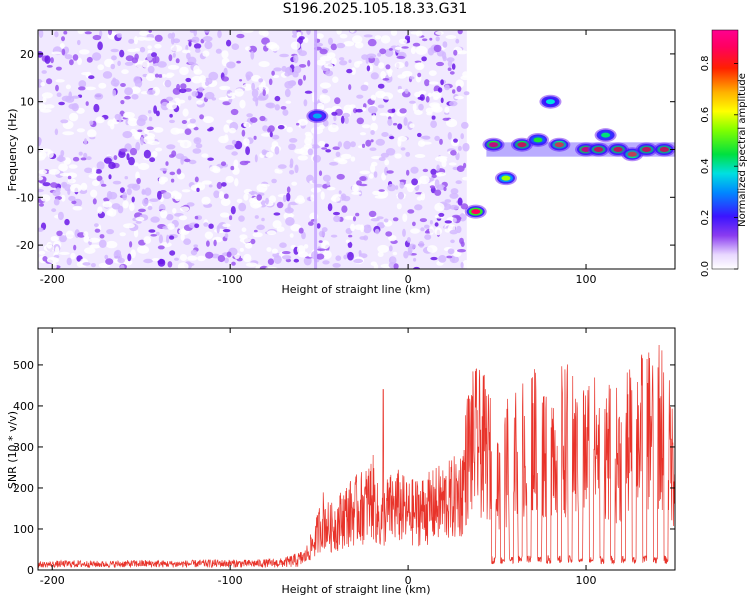  I want to click on x-tick-label: -200, so click(52, 279).